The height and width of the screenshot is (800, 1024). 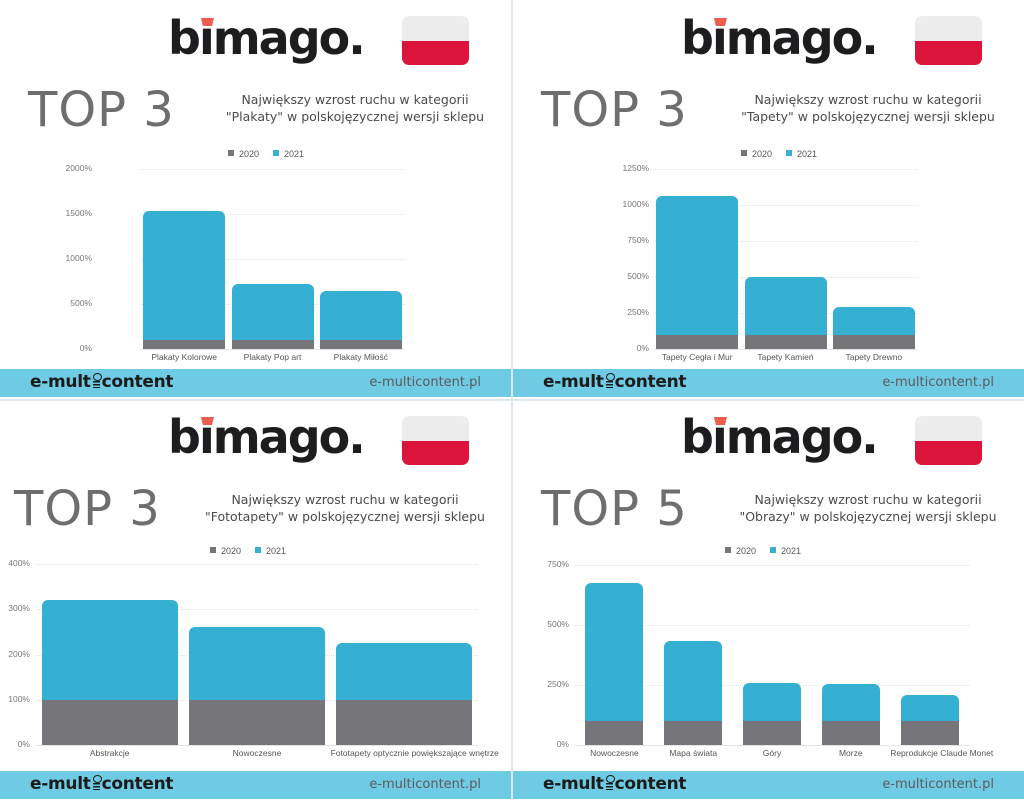 What do you see at coordinates (78, 168) in the screenshot?
I see `y-axis-tick-label: 2000%` at bounding box center [78, 168].